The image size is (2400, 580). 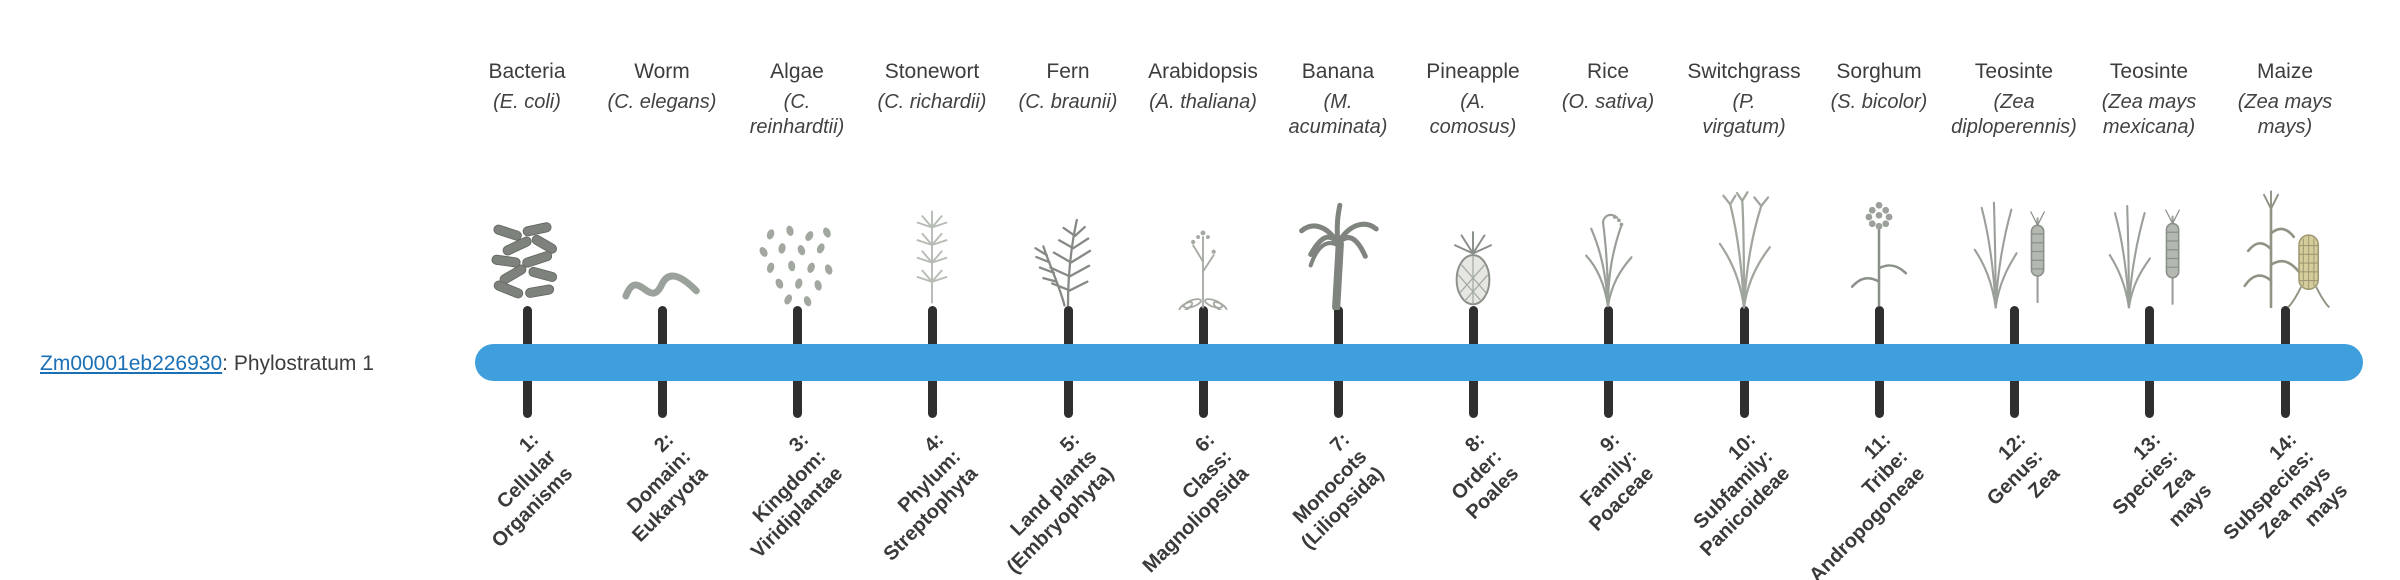 I want to click on taxon-common-name: Fern, so click(x=1068, y=71).